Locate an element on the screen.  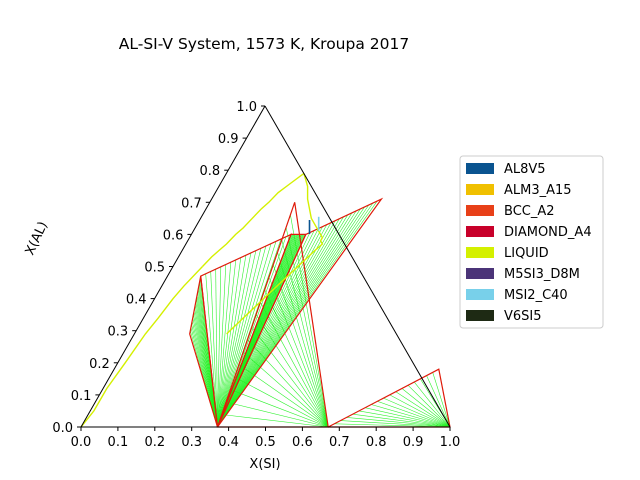
x-tick-label: 0.5 is located at coordinates (265, 442).